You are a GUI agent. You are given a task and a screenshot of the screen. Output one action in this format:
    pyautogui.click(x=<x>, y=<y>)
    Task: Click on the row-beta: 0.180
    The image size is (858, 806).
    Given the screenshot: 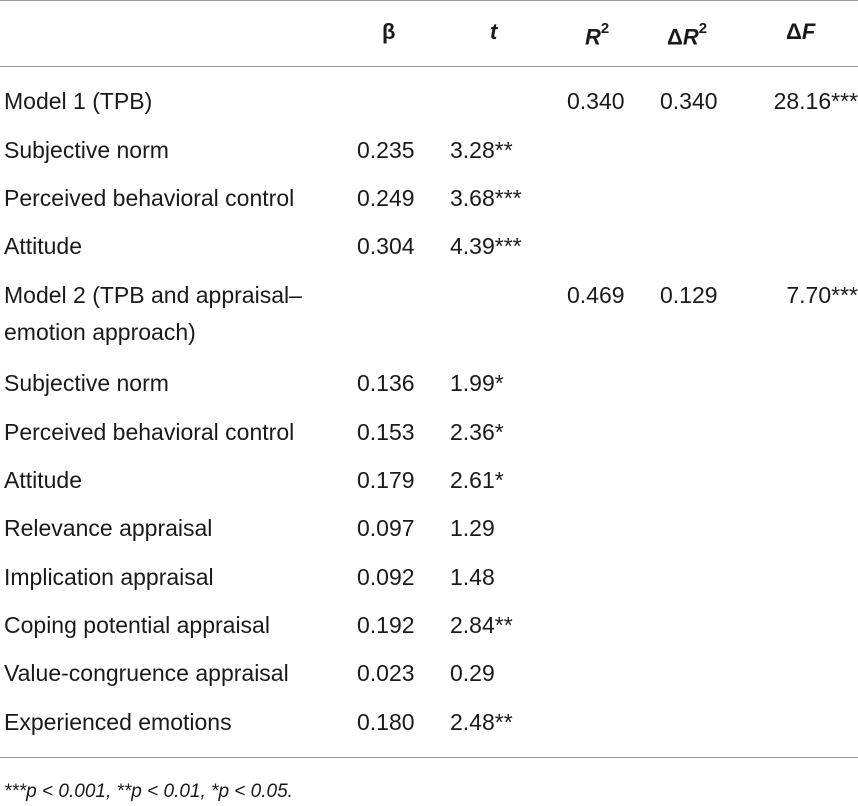 What is the action you would take?
    pyautogui.click(x=386, y=722)
    